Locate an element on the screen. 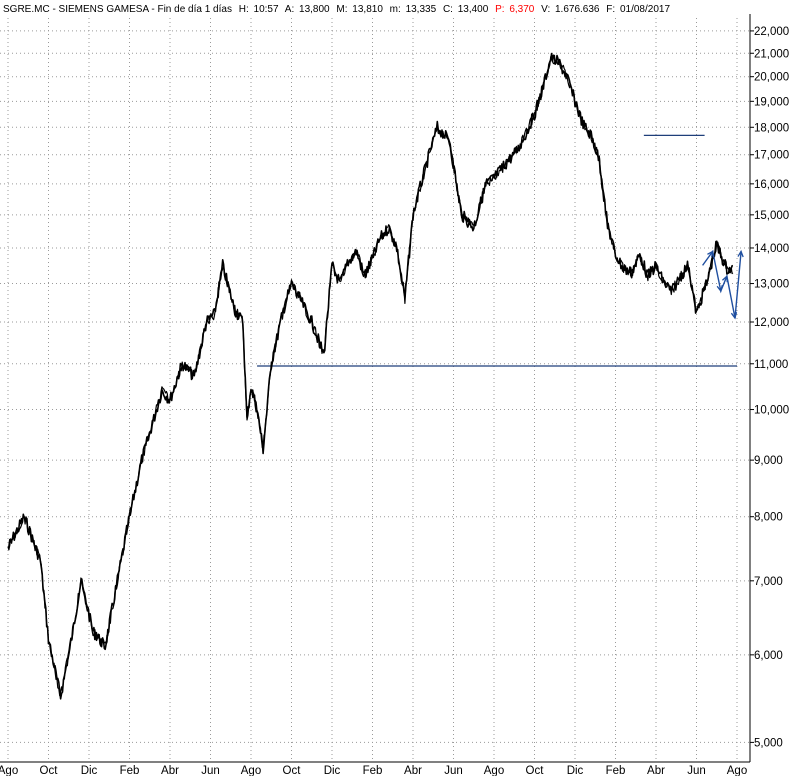 Image resolution: width=804 pixels, height=776 pixels. y-tick-label: 6,000 is located at coordinates (768, 656).